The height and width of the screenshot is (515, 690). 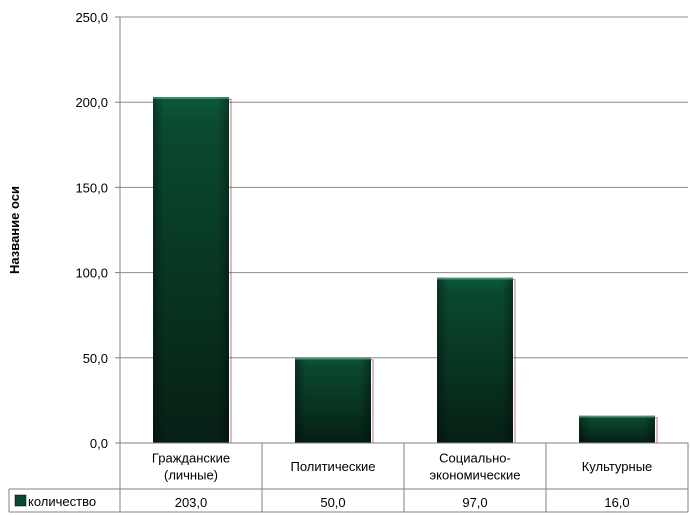 I want to click on x-category-label: Политические, so click(x=332, y=466).